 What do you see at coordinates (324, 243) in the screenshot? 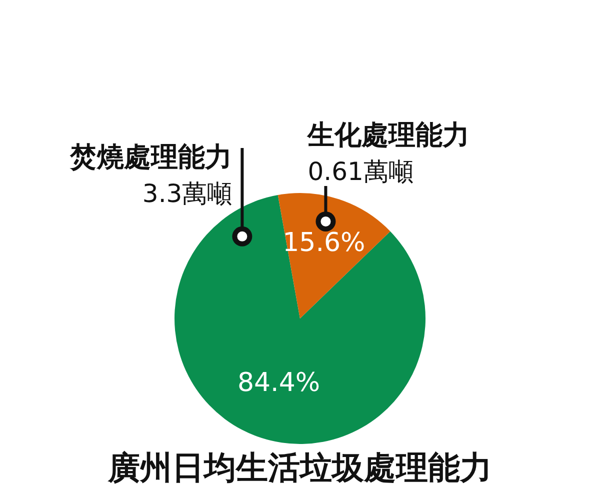
I see `data-label: 15.6%` at bounding box center [324, 243].